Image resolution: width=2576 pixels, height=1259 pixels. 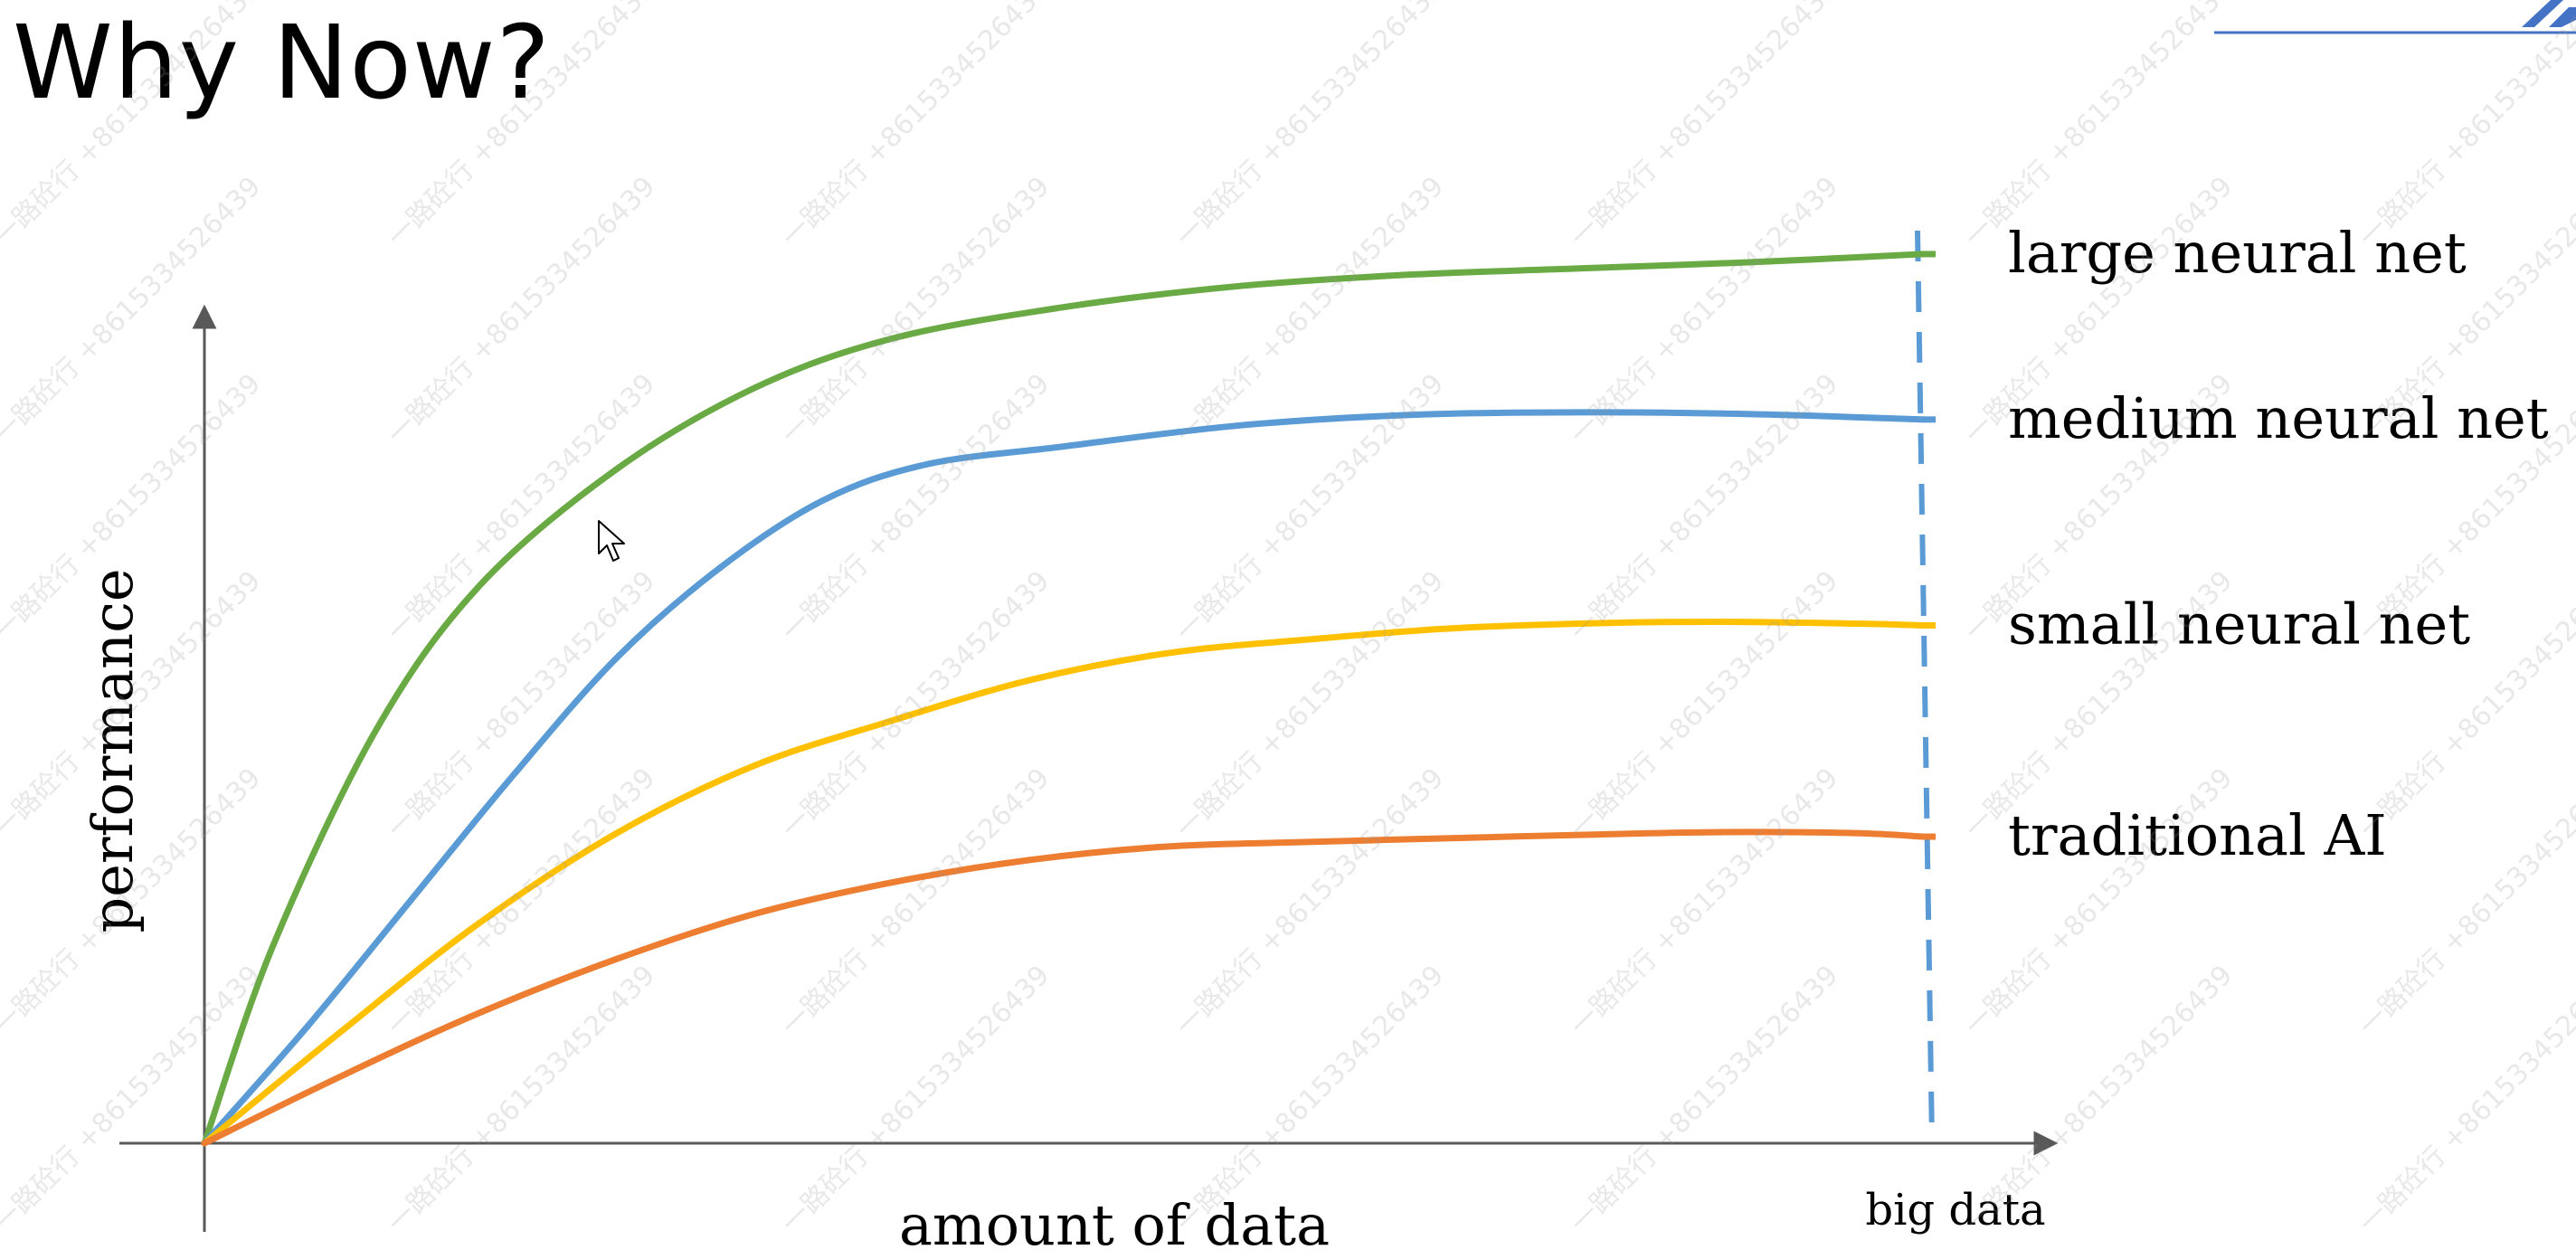 What do you see at coordinates (2395, 17) in the screenshot?
I see `brand-logo-icon` at bounding box center [2395, 17].